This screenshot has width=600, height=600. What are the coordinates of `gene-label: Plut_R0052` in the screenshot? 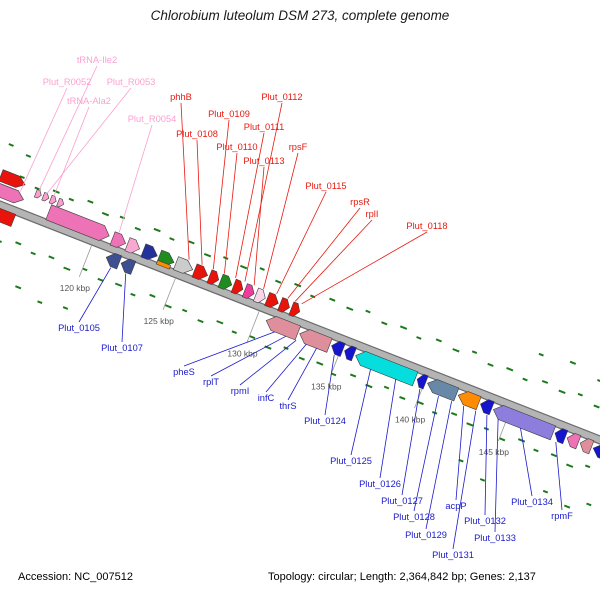 It's located at (67, 82).